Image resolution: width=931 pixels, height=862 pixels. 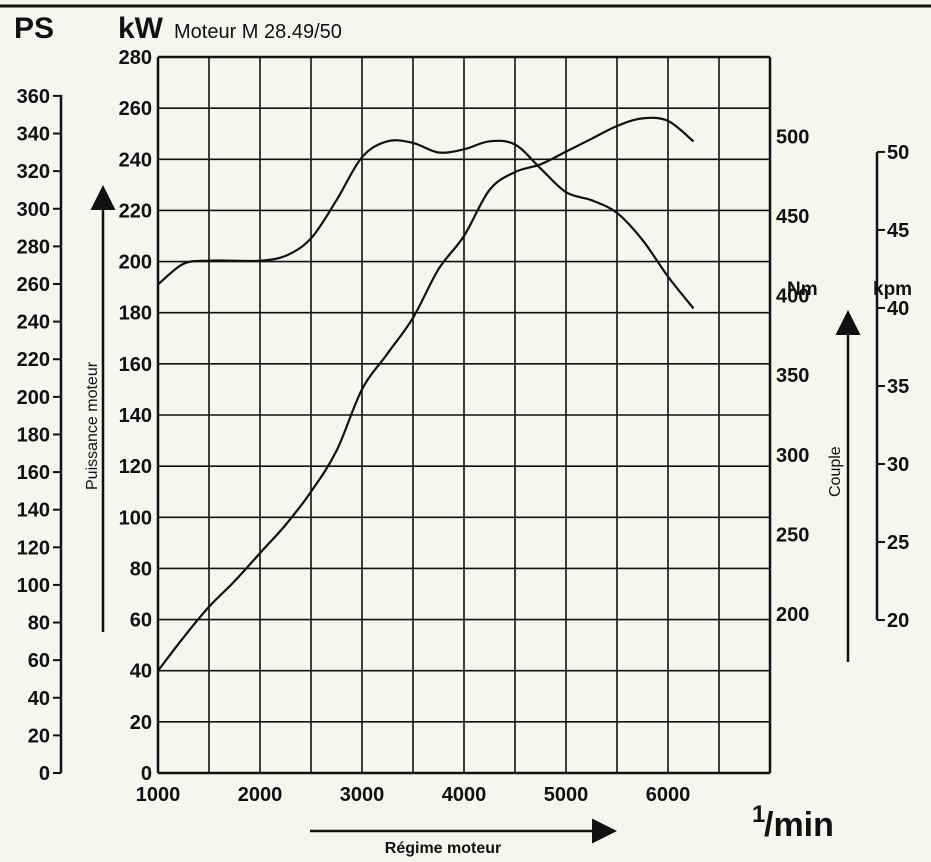 I want to click on ps-tick-label: 180, so click(x=33, y=435).